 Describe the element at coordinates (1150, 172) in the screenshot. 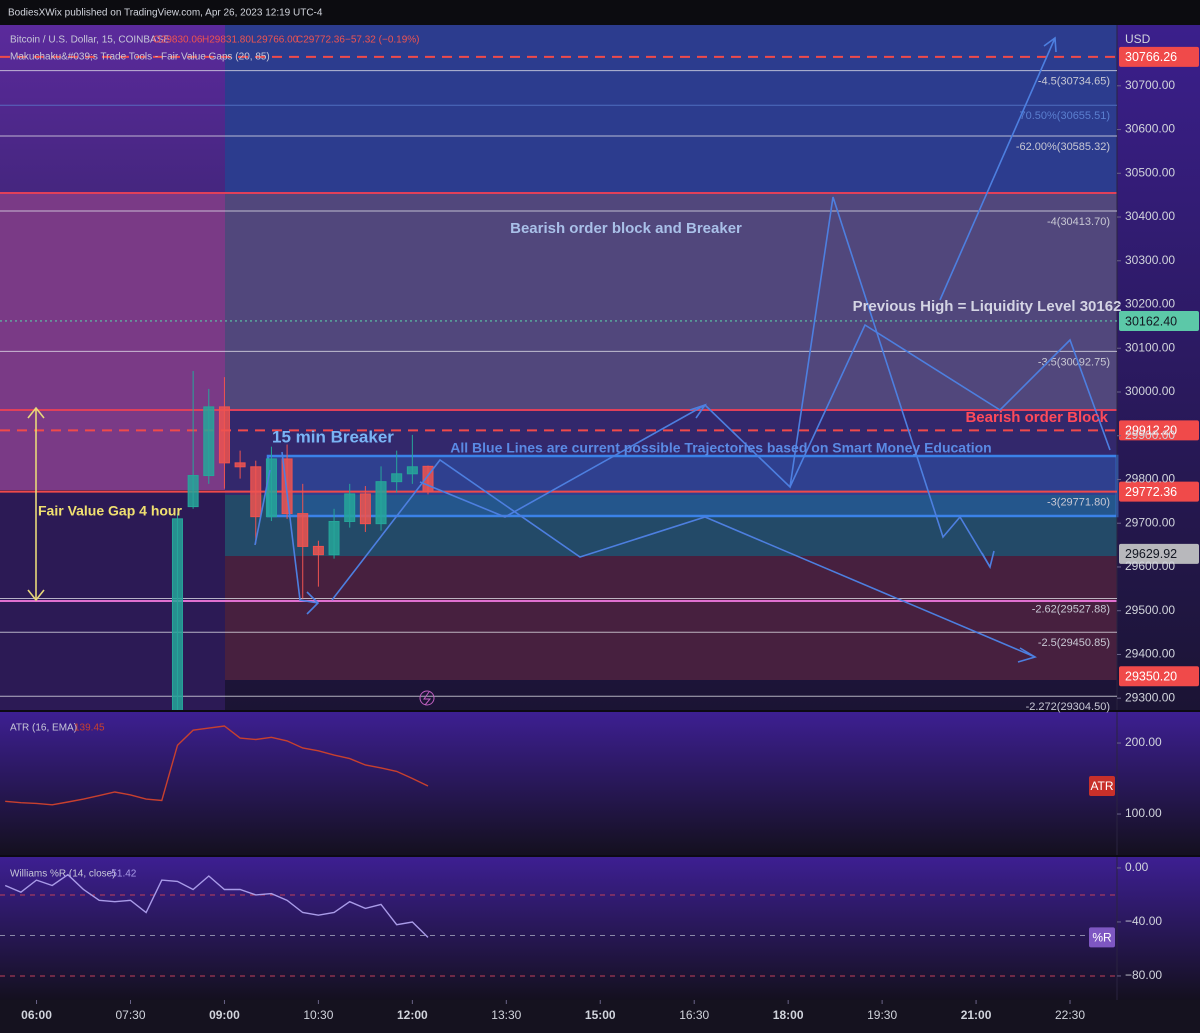

I see `y-tick-label: 30500.00` at that location.